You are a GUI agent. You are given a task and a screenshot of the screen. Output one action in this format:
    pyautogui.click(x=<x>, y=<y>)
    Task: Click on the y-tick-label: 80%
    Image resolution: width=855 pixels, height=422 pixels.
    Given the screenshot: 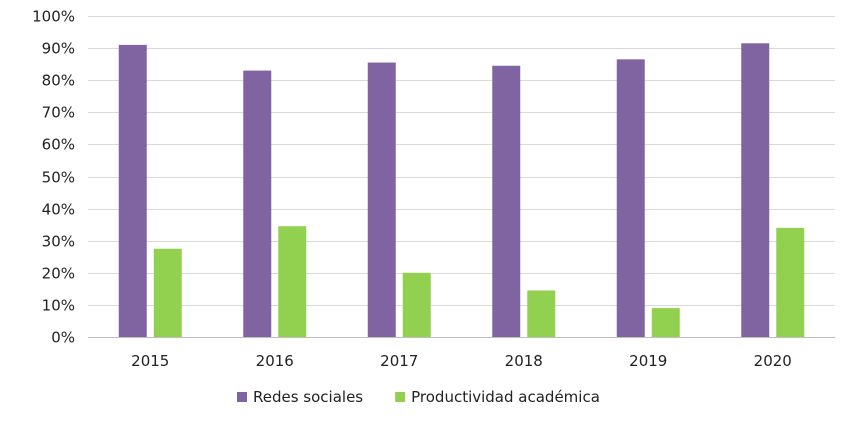 What is the action you would take?
    pyautogui.click(x=58, y=81)
    